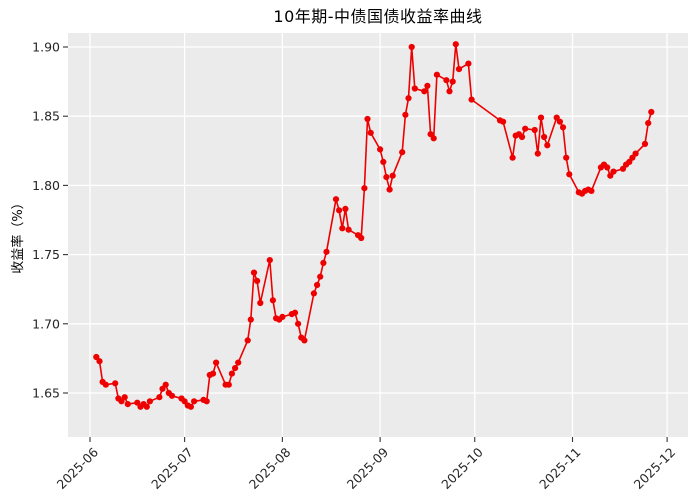 This screenshot has height=500, width=691. Describe the element at coordinates (655, 469) in the screenshot. I see `x-tick-label: 2025-12` at that location.